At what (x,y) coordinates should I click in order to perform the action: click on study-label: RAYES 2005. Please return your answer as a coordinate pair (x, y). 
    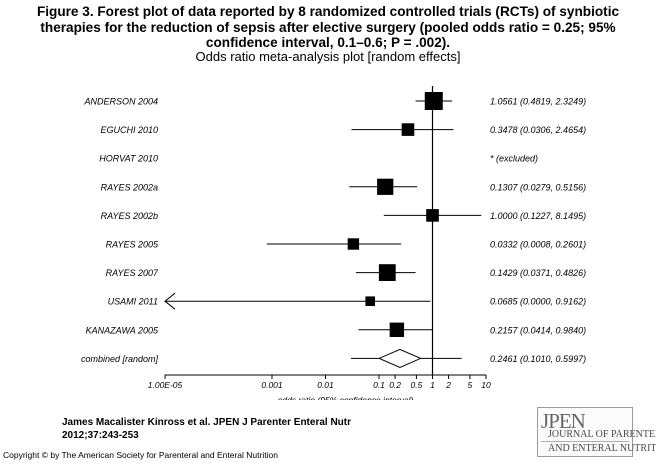
    Looking at the image, I should click on (132, 245).